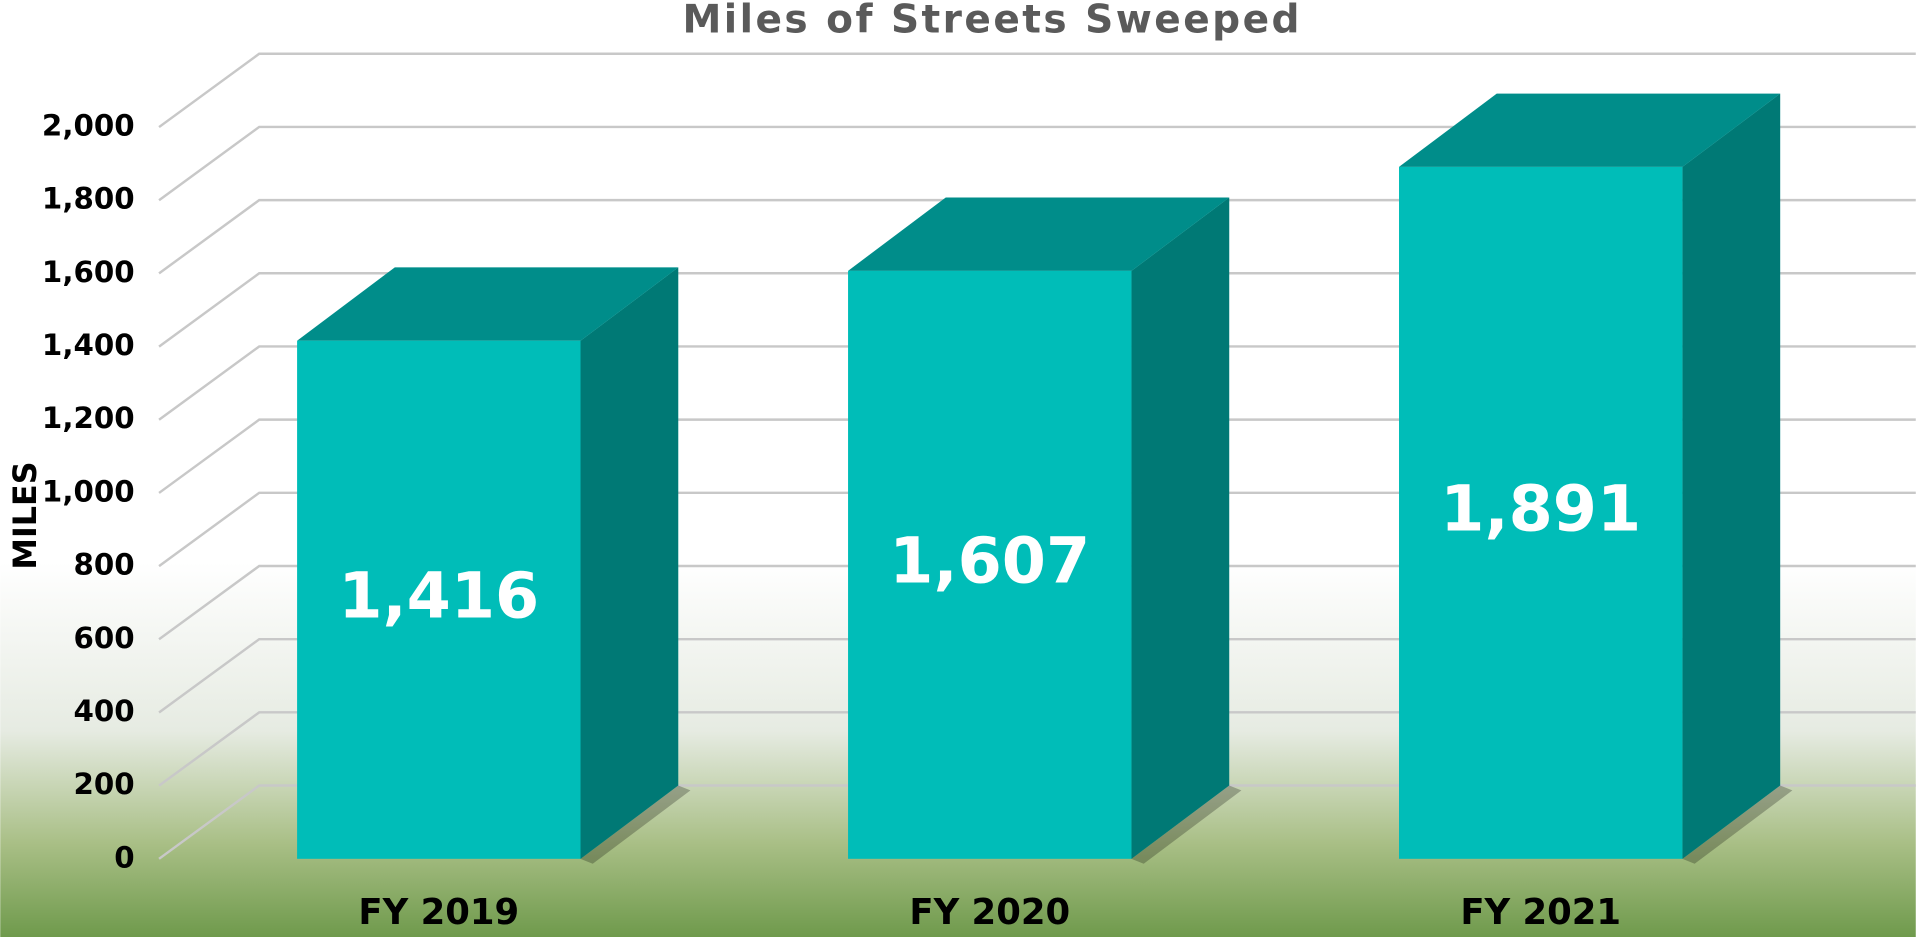  What do you see at coordinates (992, 21) in the screenshot?
I see `chart-title: Miles of Streets Sweeped` at bounding box center [992, 21].